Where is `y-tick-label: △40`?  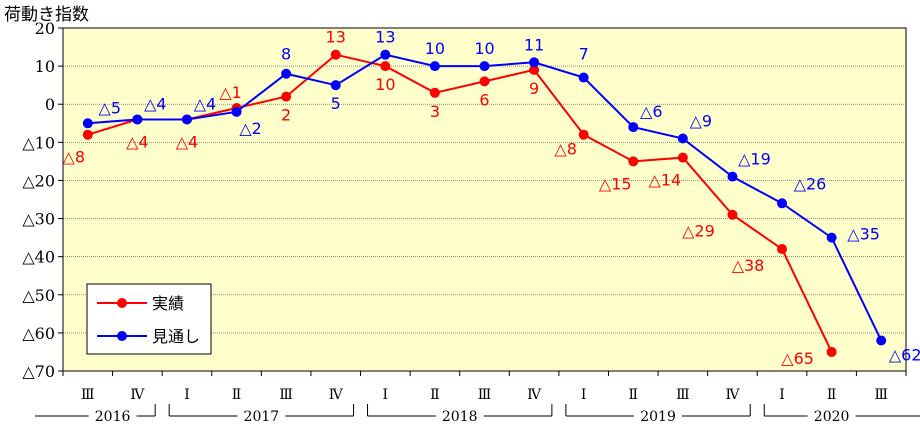 y-tick-label: △40 is located at coordinates (38, 257).